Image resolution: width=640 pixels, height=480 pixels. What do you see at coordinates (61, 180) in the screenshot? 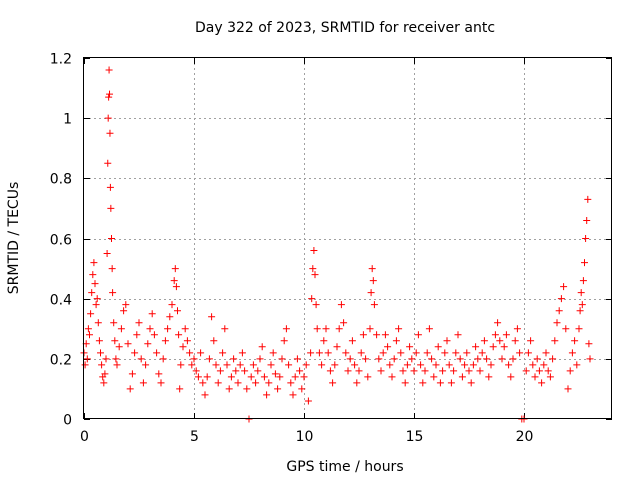
I see `y-tick-label: 0.8` at bounding box center [61, 180].